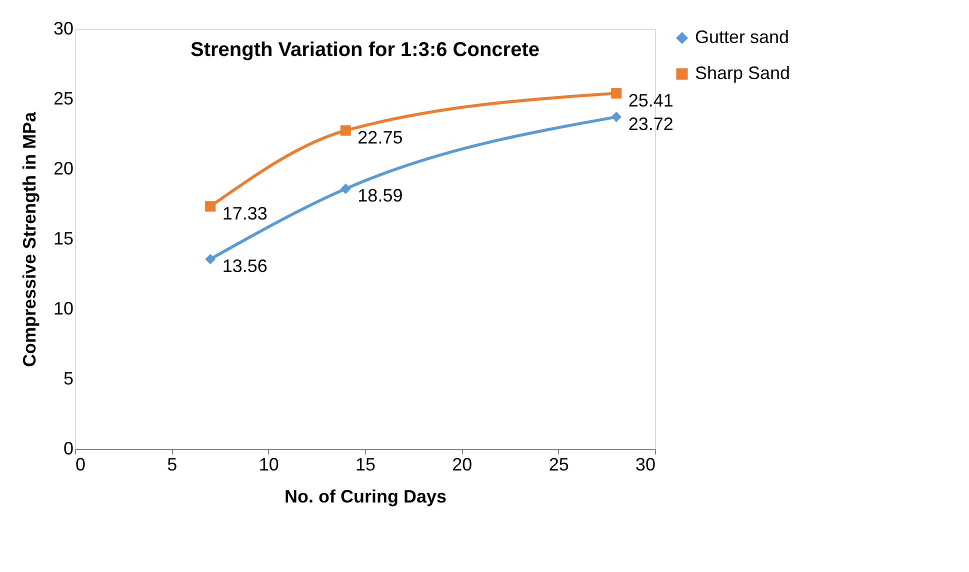  Describe the element at coordinates (742, 37) in the screenshot. I see `legend-label: Gutter sand` at that location.